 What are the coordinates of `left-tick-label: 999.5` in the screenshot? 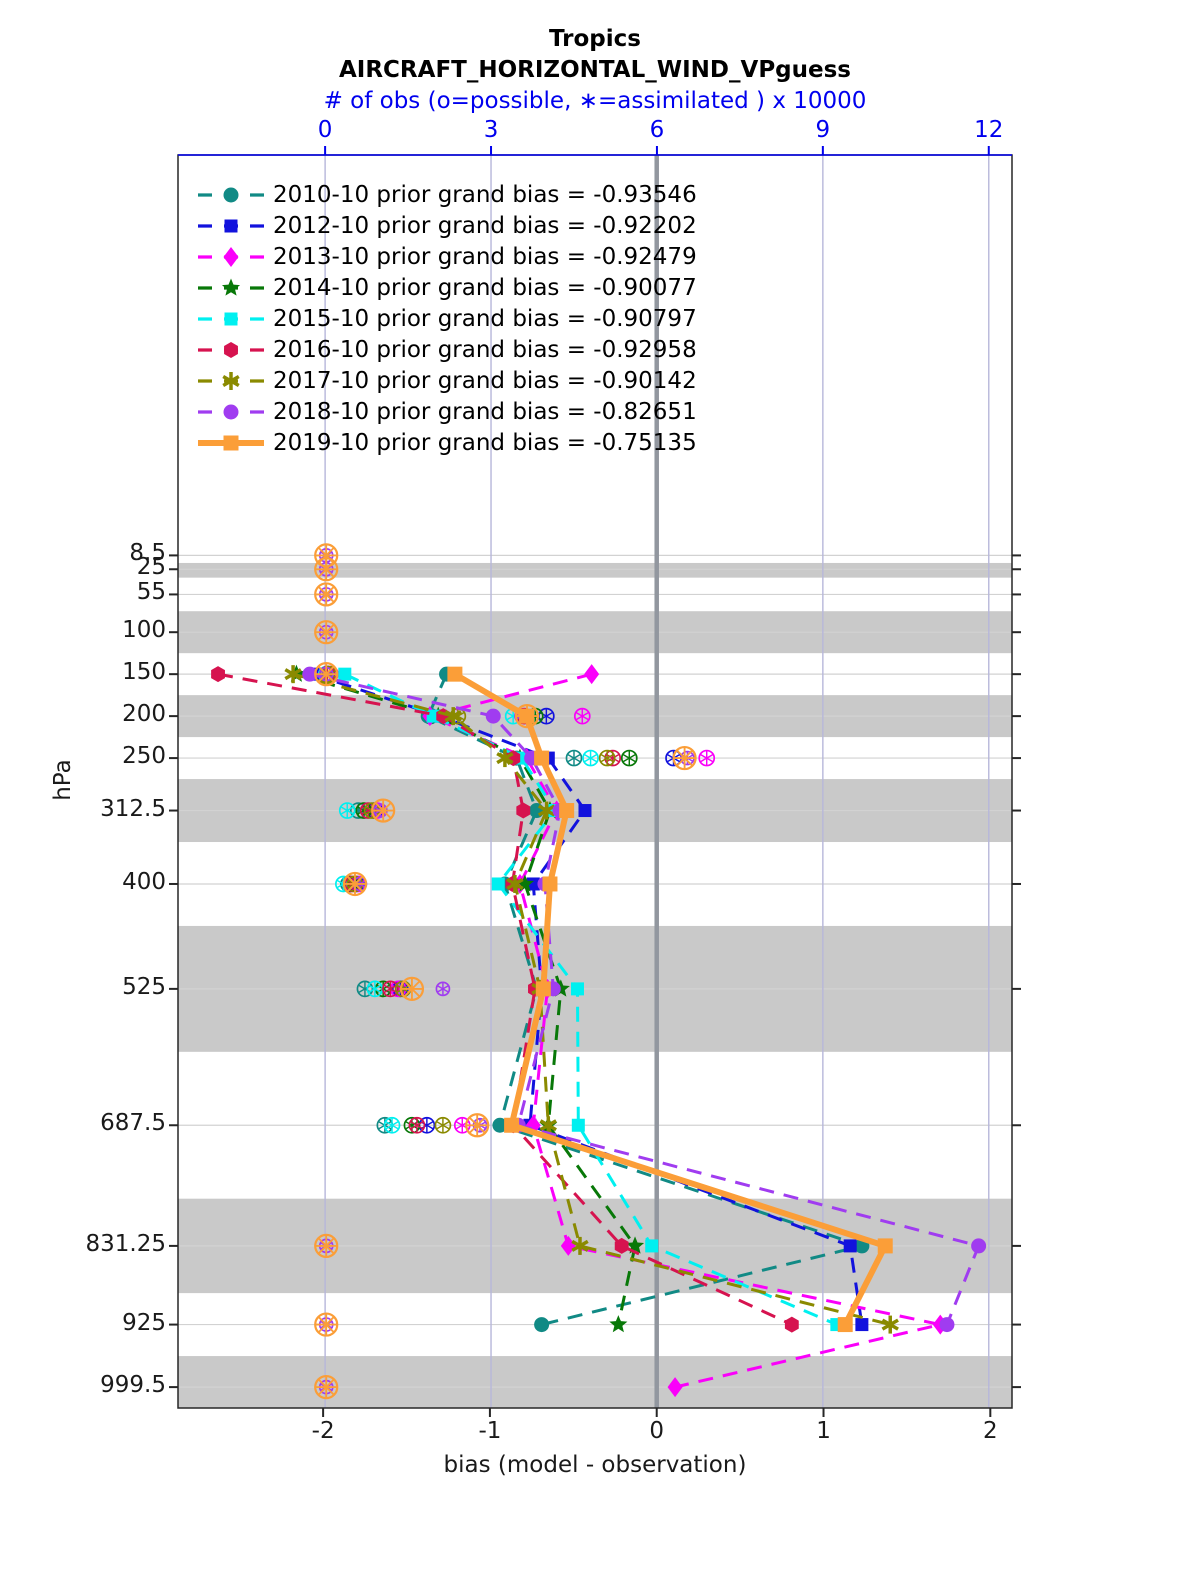 It's located at (133, 1385).